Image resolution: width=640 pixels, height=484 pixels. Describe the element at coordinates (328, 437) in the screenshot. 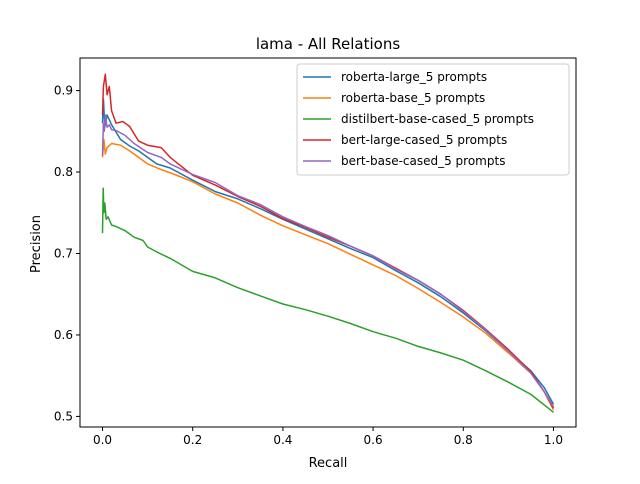

I see `x-axis-ticks: 0.0 0.2 0.4 0.6 0.8 1.0` at that location.